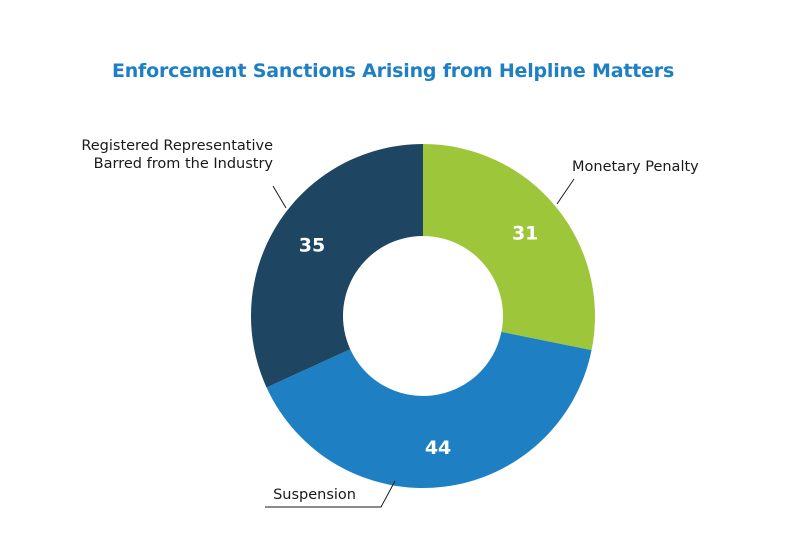  Describe the element at coordinates (509, 247) in the screenshot. I see `slice-monetary-penalty` at that location.